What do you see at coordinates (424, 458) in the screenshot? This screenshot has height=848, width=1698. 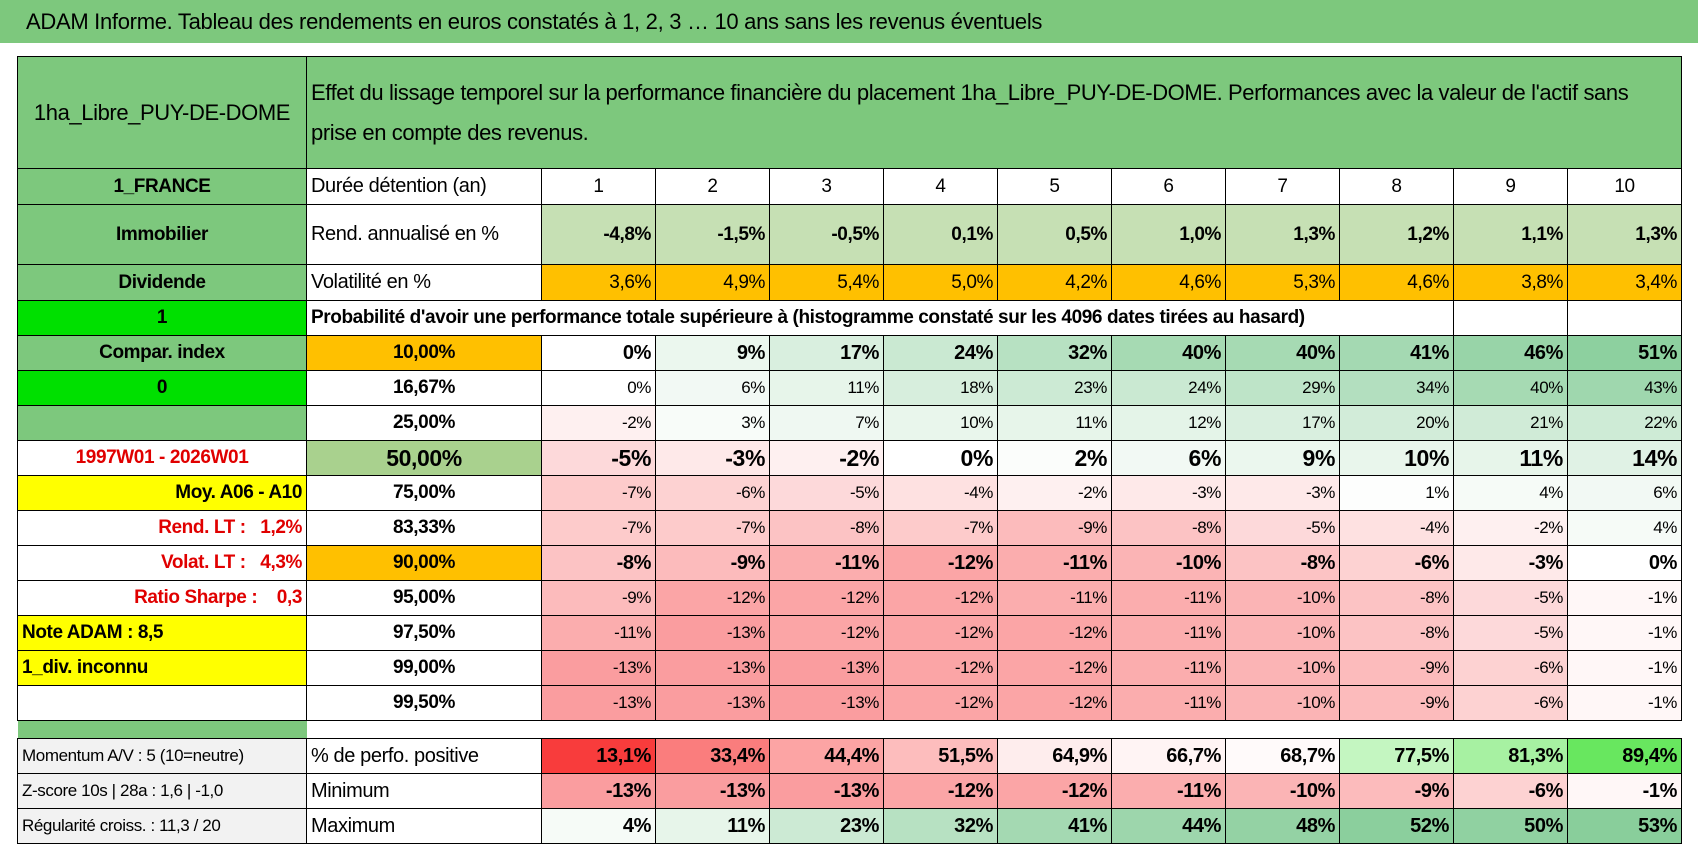 I see `percentile-label: 50,00%` at bounding box center [424, 458].